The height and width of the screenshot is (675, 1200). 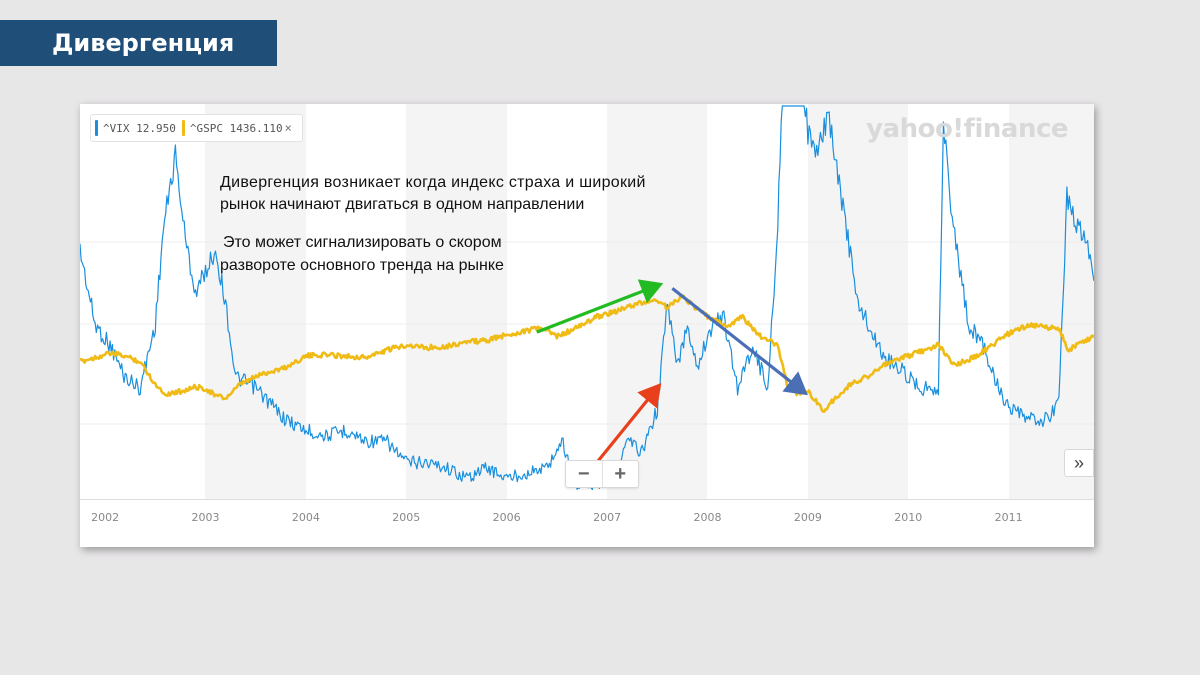 I want to click on x-tick-label: 2007, so click(x=607, y=517).